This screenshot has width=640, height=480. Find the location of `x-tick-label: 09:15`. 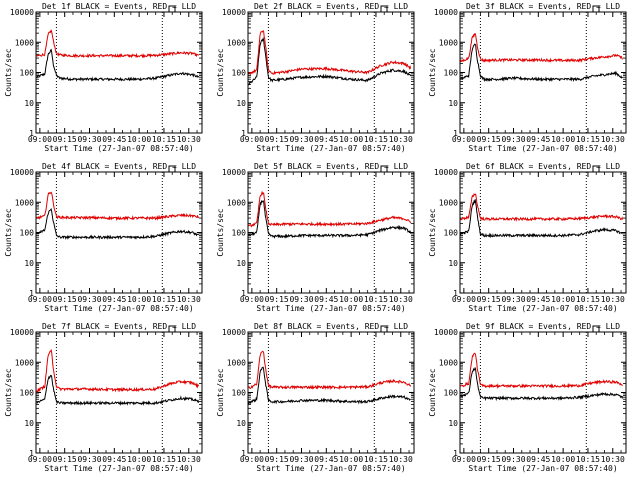

x-tick-label: 09:15 is located at coordinates (277, 459).